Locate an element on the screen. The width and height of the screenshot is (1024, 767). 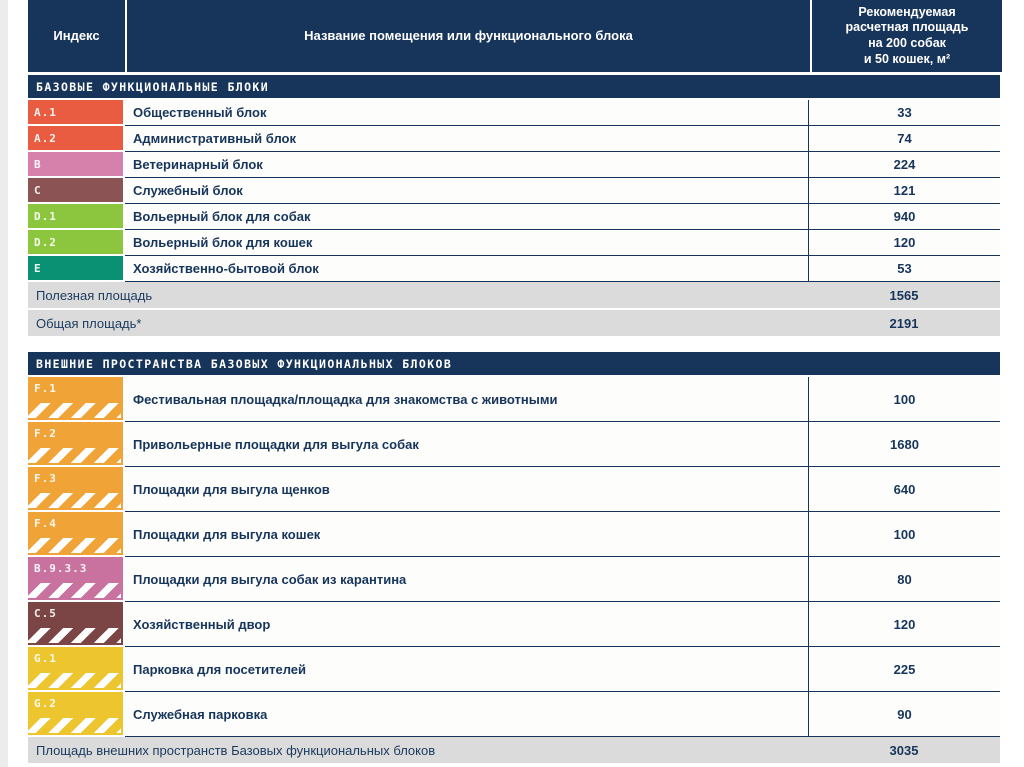
table-row: F.3 Площадки для выгула щенков 640 is located at coordinates (514, 489).